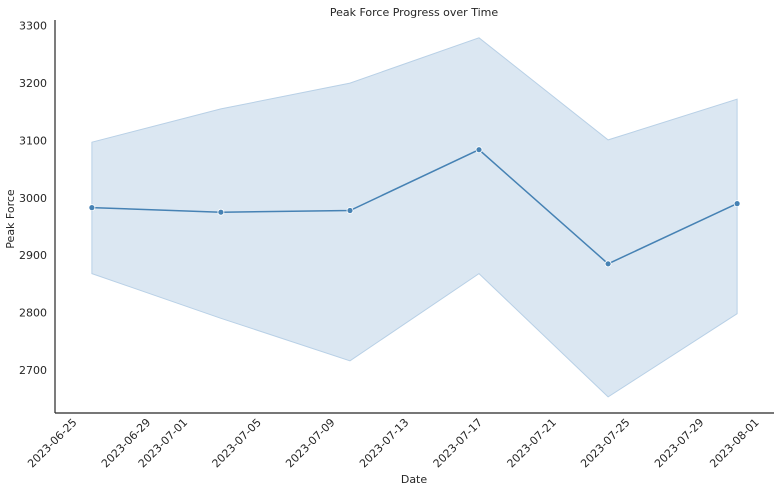 The height and width of the screenshot is (492, 780). What do you see at coordinates (33, 313) in the screenshot?
I see `y-tick-label: 2800` at bounding box center [33, 313].